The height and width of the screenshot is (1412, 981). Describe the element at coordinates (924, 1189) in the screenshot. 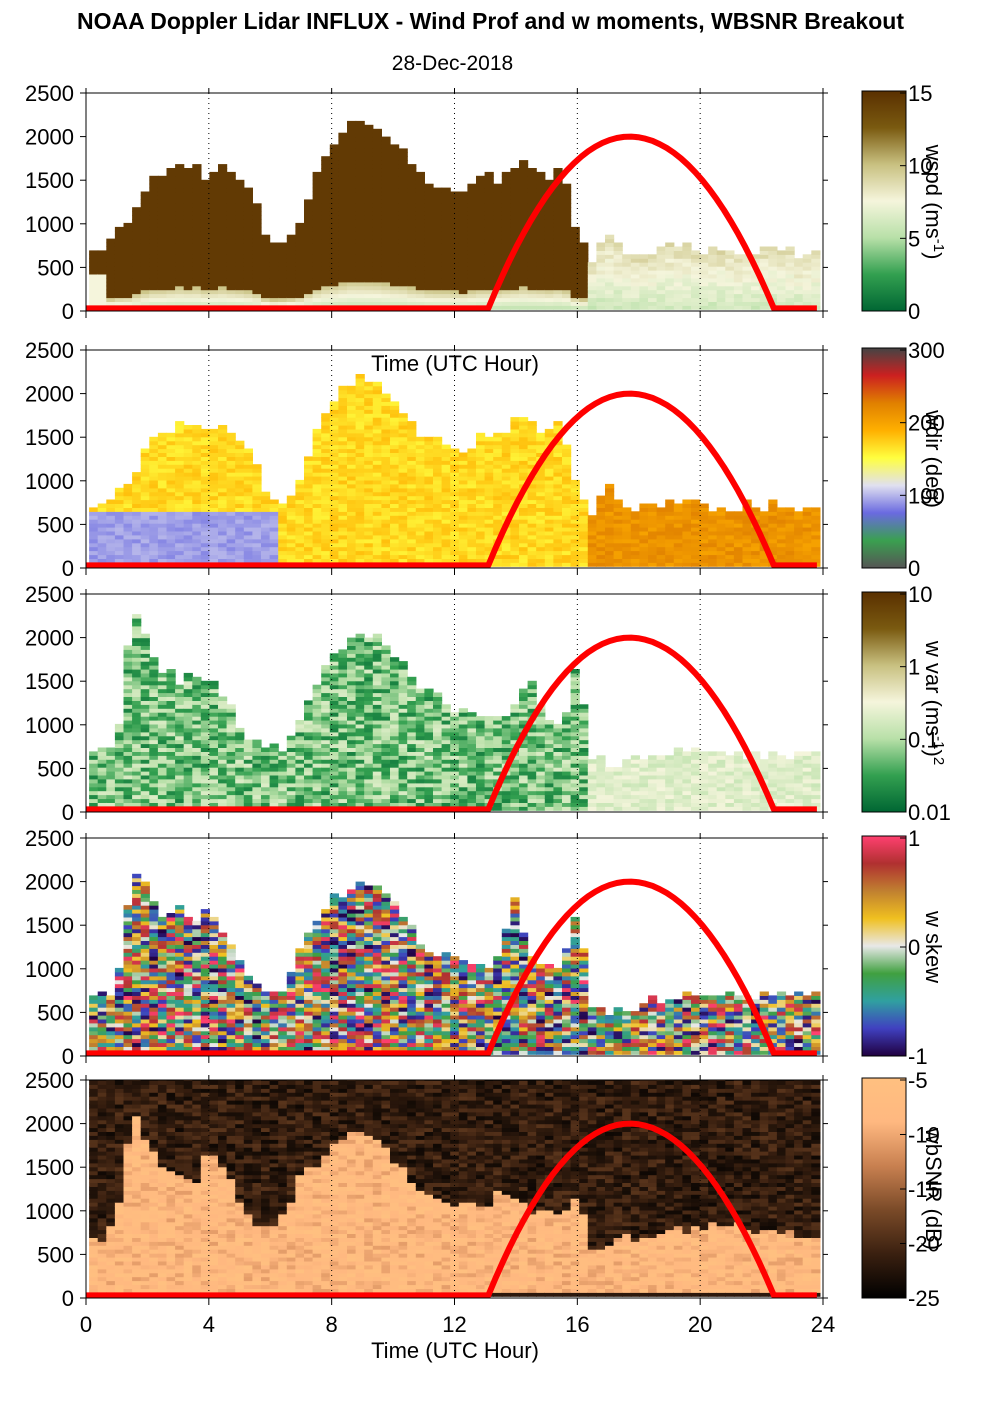

I see `colorbar-tick-label: -15` at that location.